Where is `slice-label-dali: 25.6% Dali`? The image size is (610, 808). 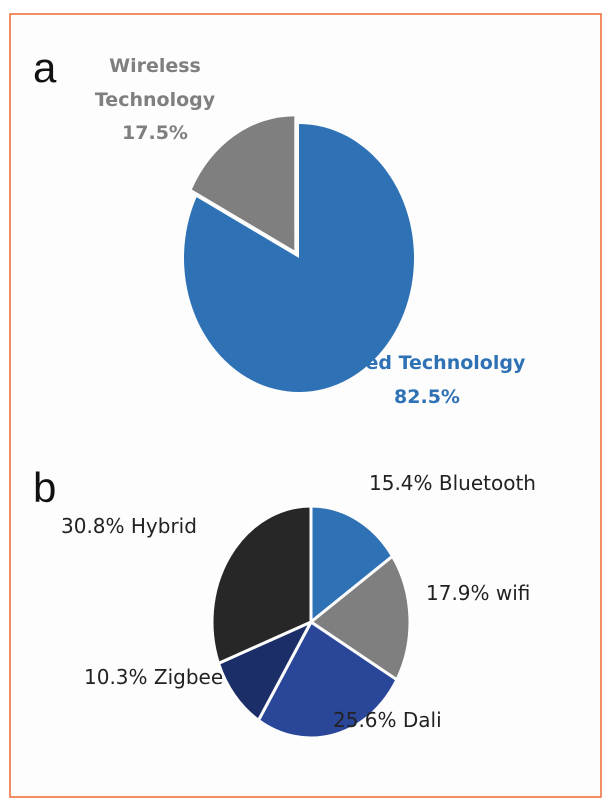
slice-label-dali: 25.6% Dali is located at coordinates (387, 720).